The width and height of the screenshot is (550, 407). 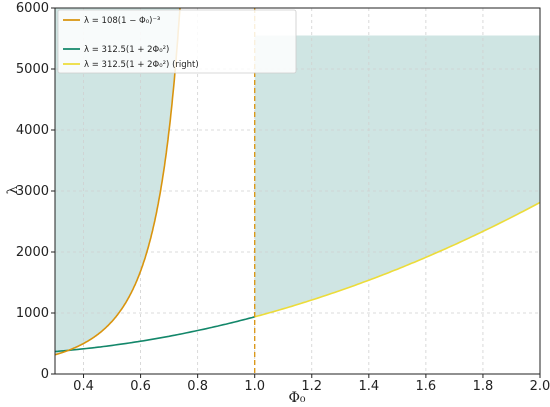 I want to click on y-tick-label: 0, so click(x=45, y=374).